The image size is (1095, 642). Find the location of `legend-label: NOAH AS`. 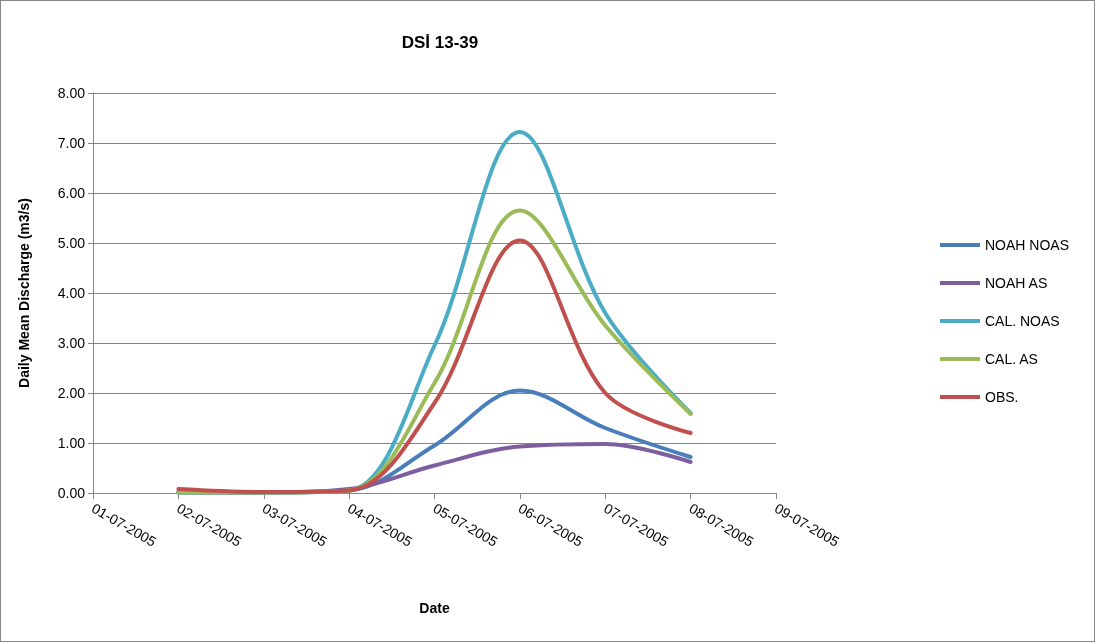

legend-label: NOAH AS is located at coordinates (1016, 283).